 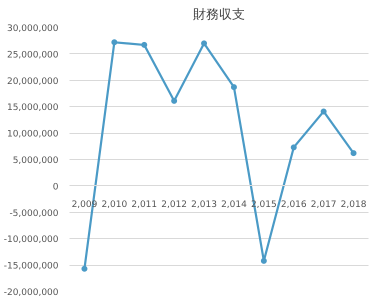 What do you see at coordinates (31, 267) in the screenshot?
I see `y-tick-label: -15,000,000` at bounding box center [31, 267].